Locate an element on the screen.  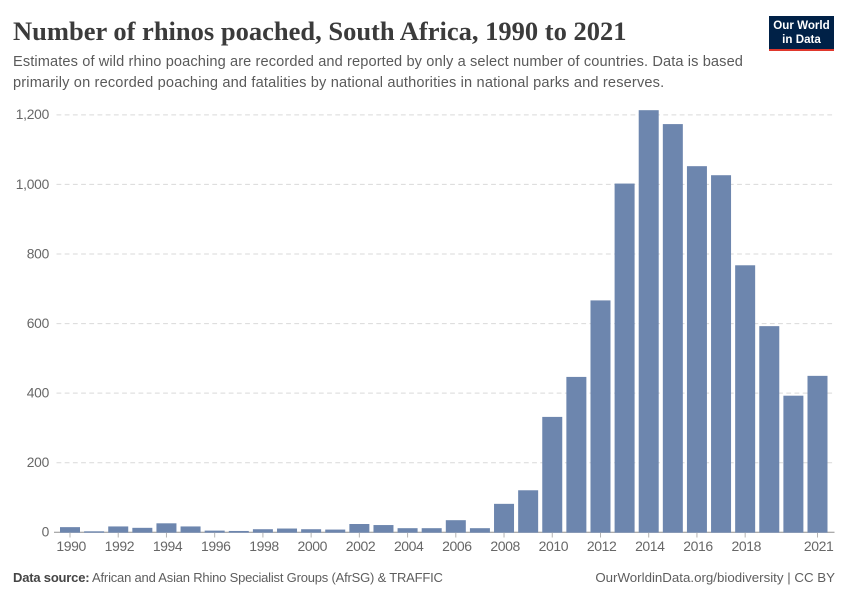
svg-text: 1994 is located at coordinates (168, 546).